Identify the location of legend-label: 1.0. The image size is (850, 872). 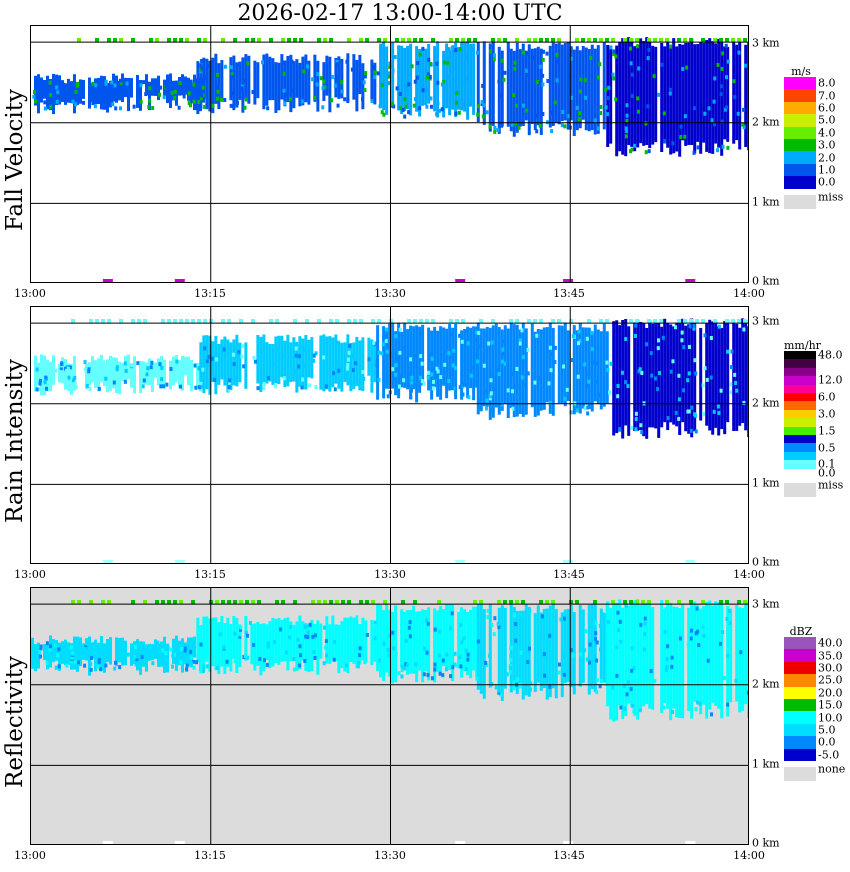
(827, 170).